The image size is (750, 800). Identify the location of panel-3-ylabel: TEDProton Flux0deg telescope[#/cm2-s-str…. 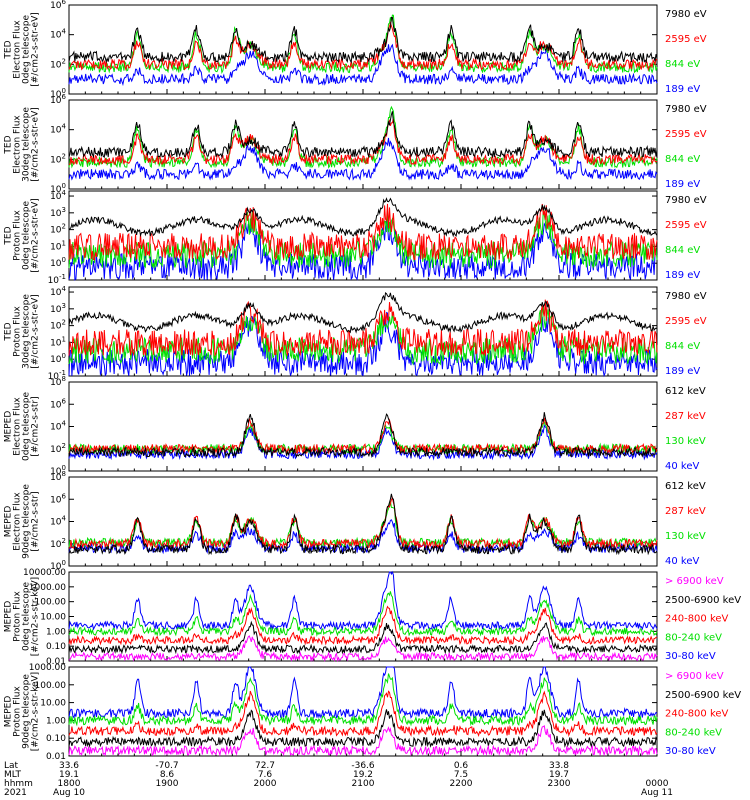
(22, 235).